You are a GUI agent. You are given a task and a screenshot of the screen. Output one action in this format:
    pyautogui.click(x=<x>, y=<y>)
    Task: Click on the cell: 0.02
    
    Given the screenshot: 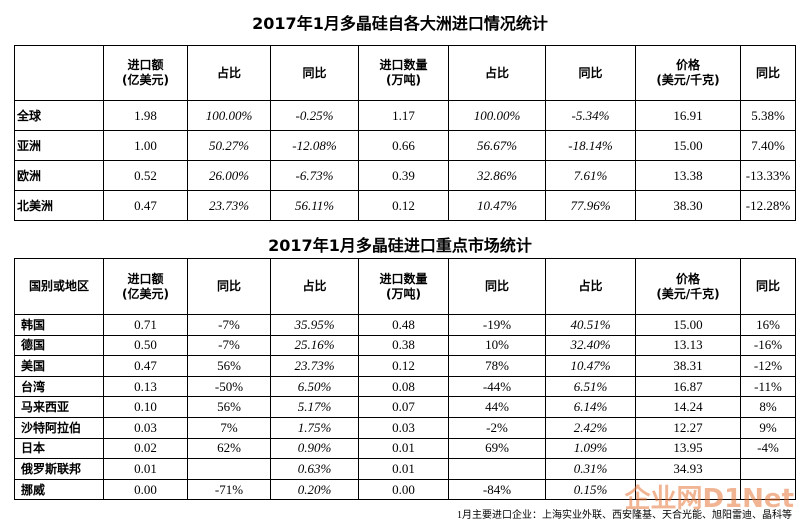 What is the action you would take?
    pyautogui.click(x=145, y=448)
    